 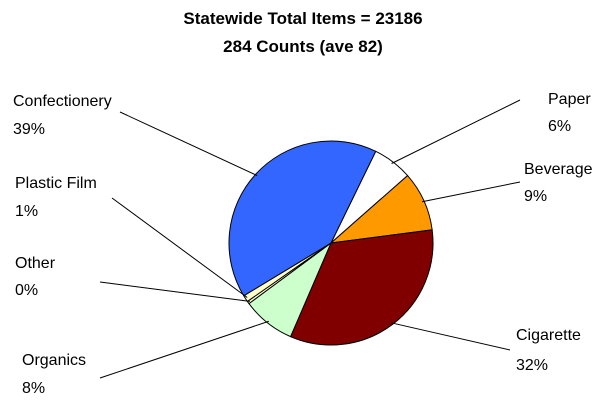 I want to click on slice-label-confectionery: Confectionery, so click(x=62, y=101).